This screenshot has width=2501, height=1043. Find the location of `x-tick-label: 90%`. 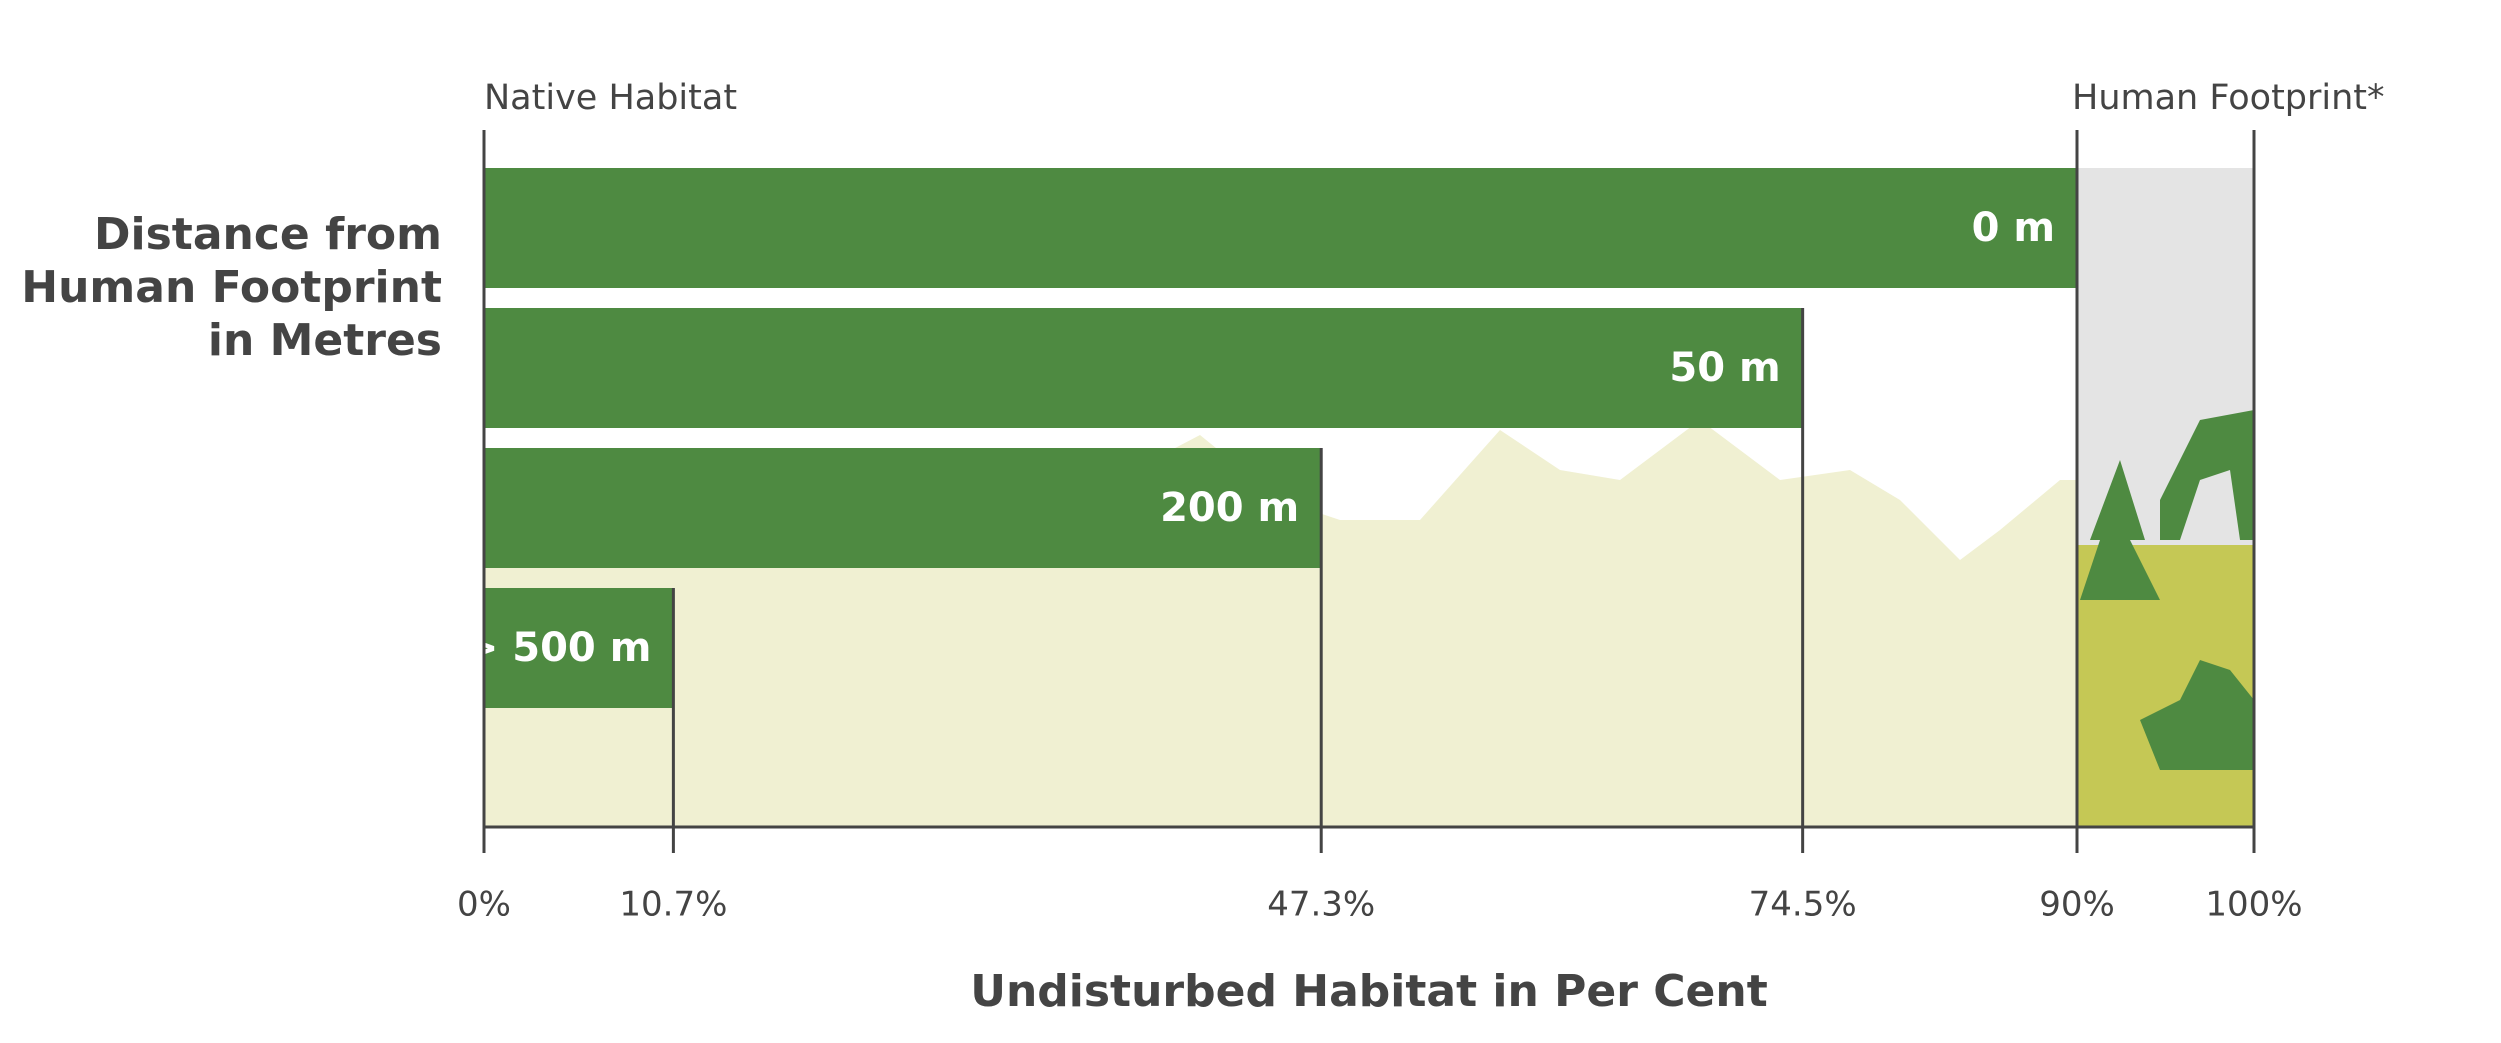

x-tick-label: 90% is located at coordinates (2077, 905).